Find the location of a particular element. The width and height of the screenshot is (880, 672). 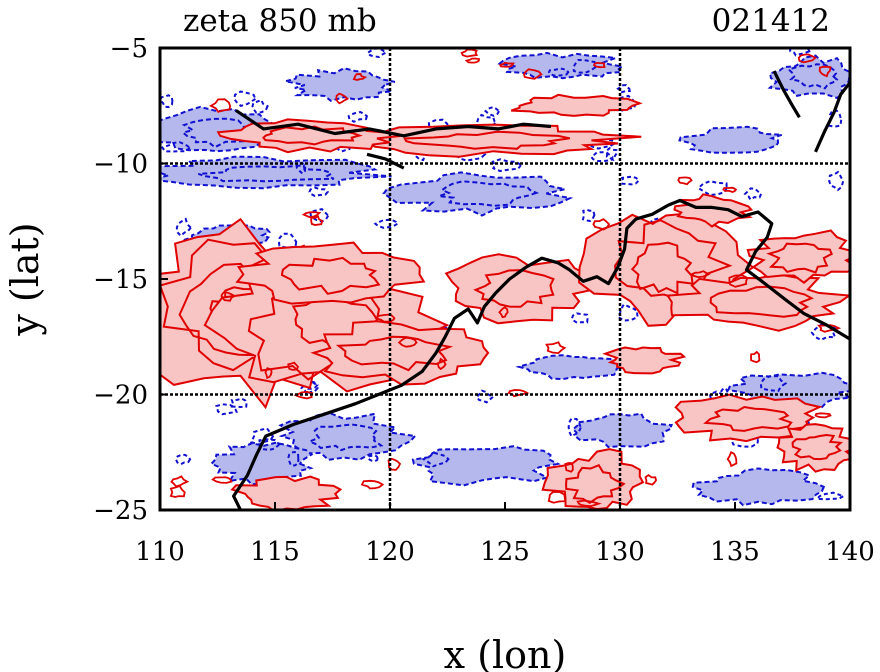

y-tick-label--5: −5 is located at coordinates (129, 49).